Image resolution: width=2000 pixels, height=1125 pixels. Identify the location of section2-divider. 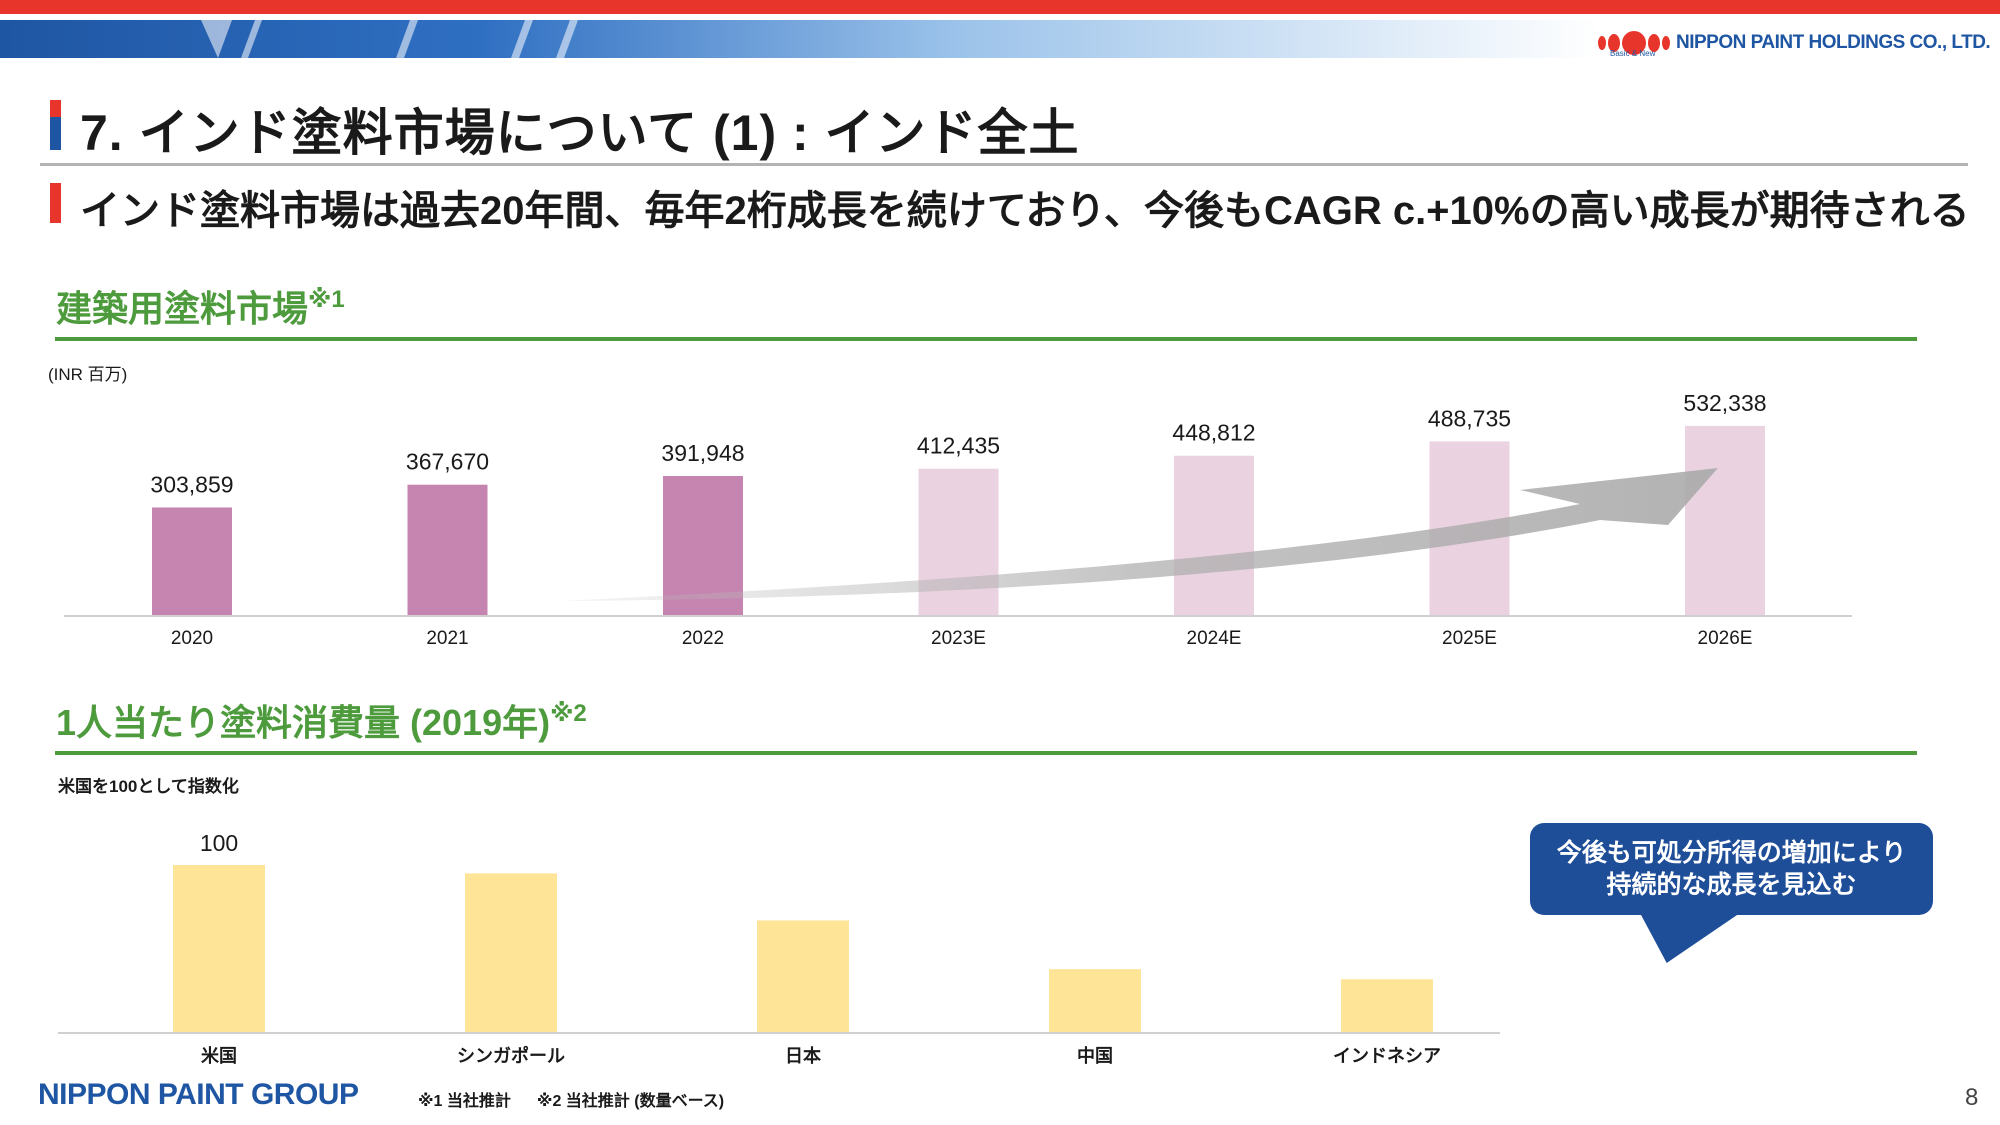
(986, 753).